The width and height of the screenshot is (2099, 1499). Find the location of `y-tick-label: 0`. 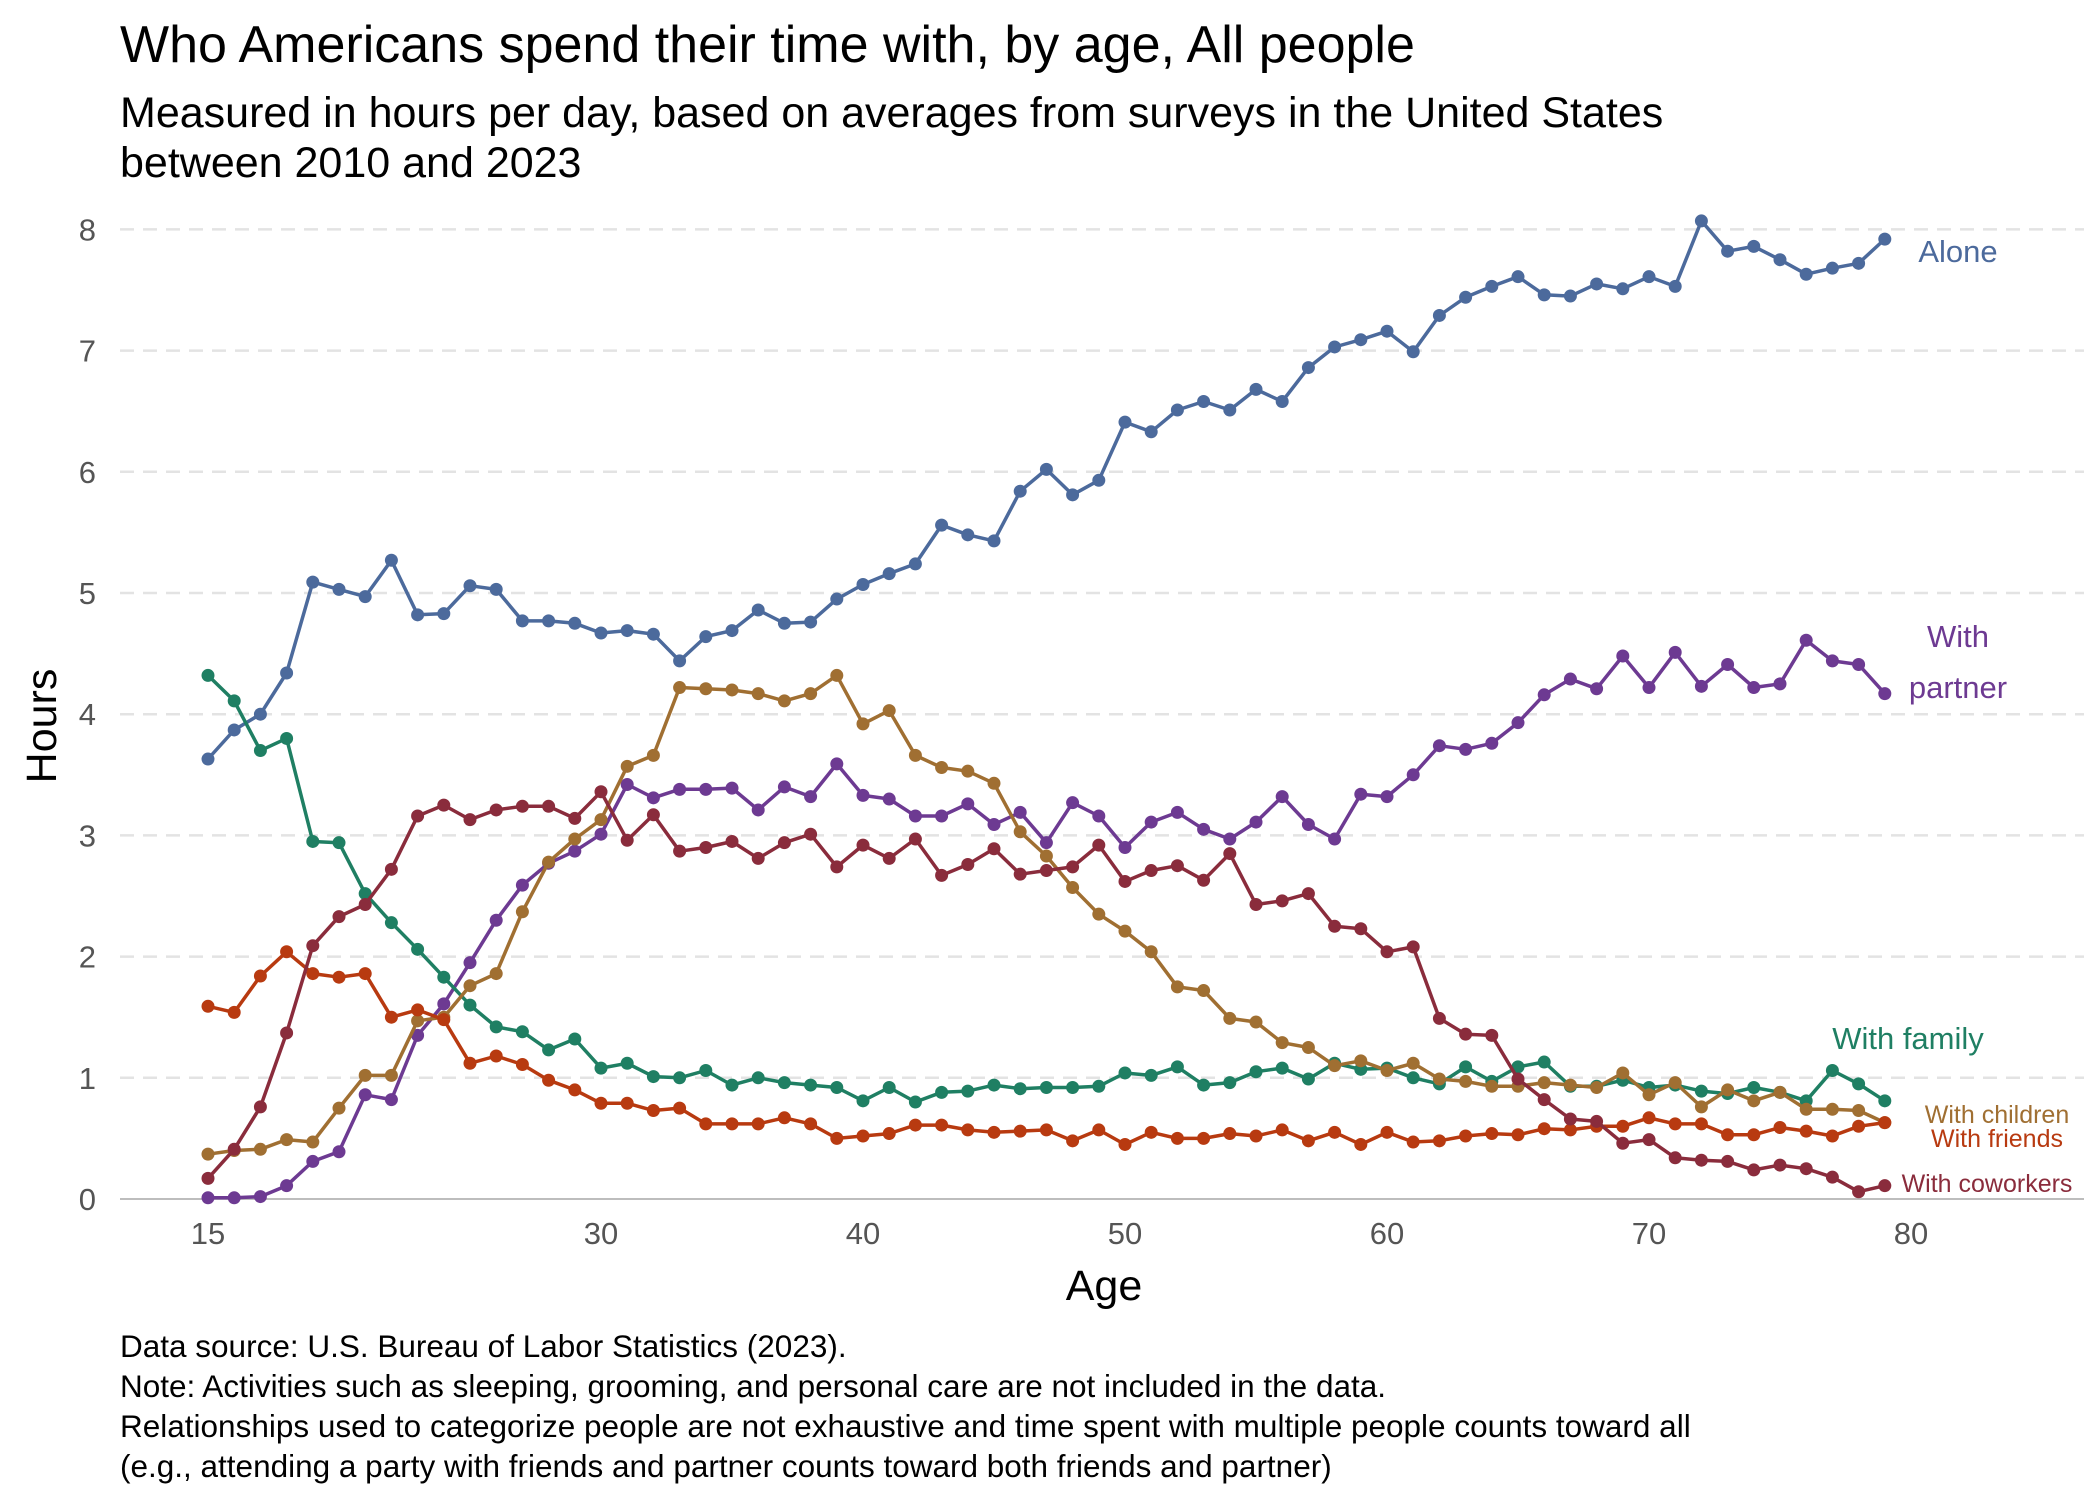

y-tick-label: 0 is located at coordinates (87, 1199).